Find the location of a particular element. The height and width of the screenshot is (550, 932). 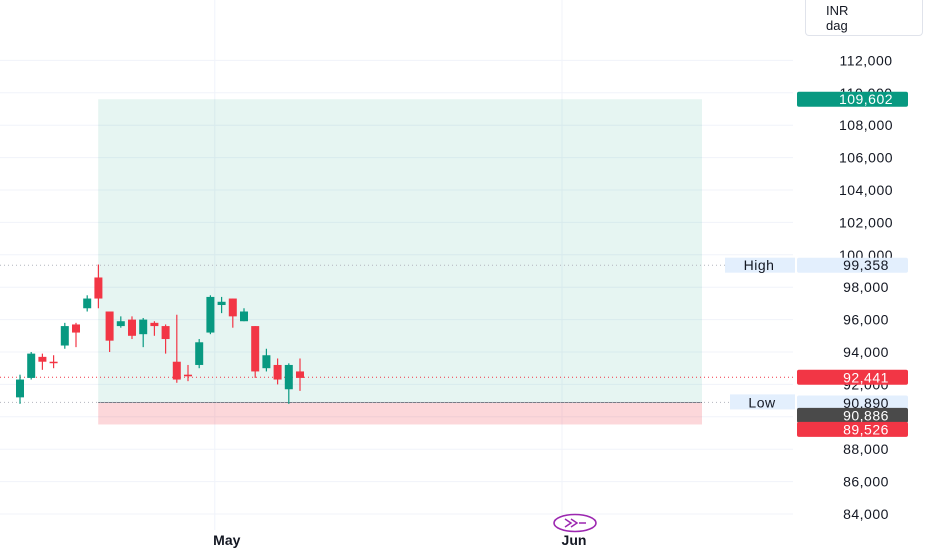

price-tick-label: 86,000 is located at coordinates (866, 482).